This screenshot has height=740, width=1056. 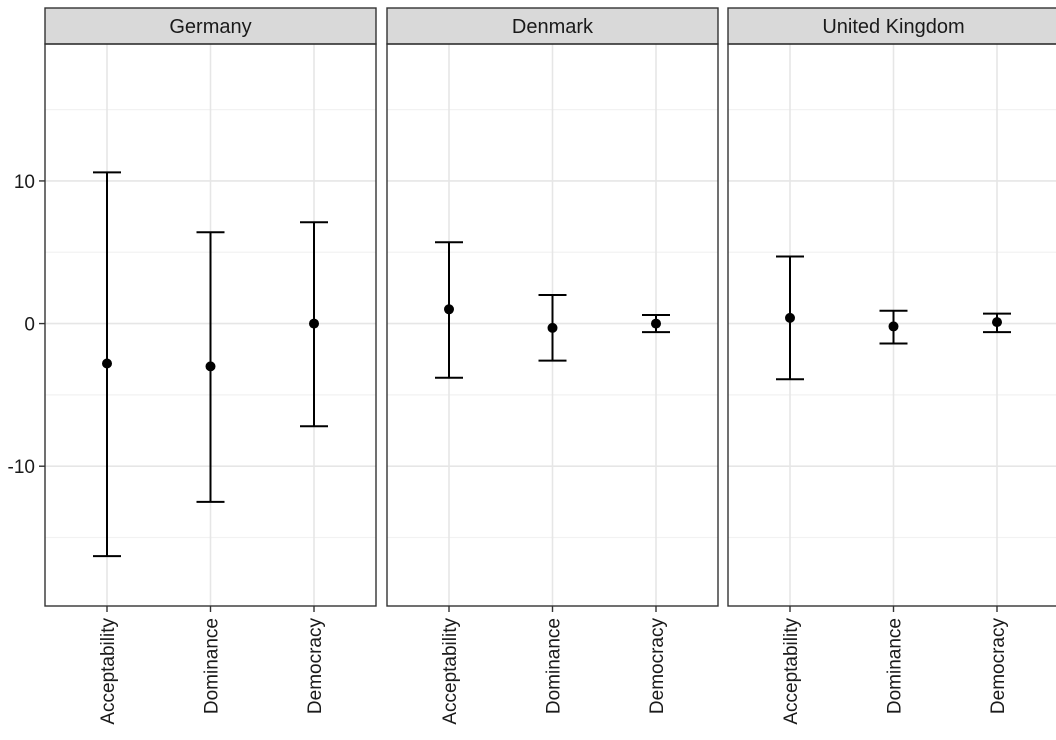 I want to click on errorbar-germany-dominance, so click(x=210, y=367).